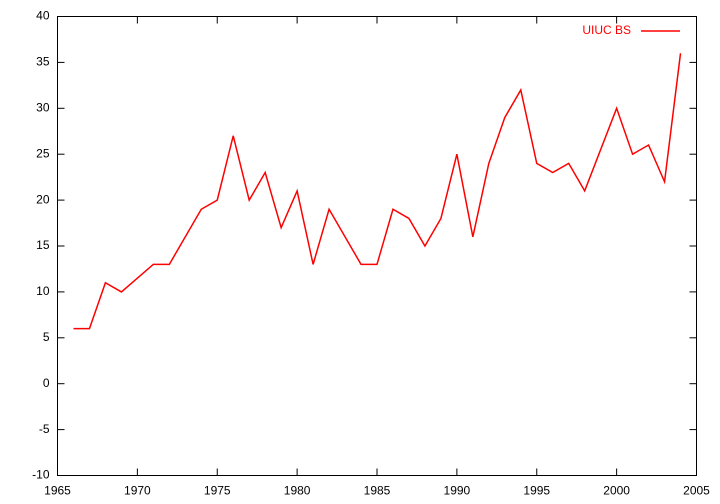 The image size is (720, 504). I want to click on x-tick-label: 1965, so click(57, 491).